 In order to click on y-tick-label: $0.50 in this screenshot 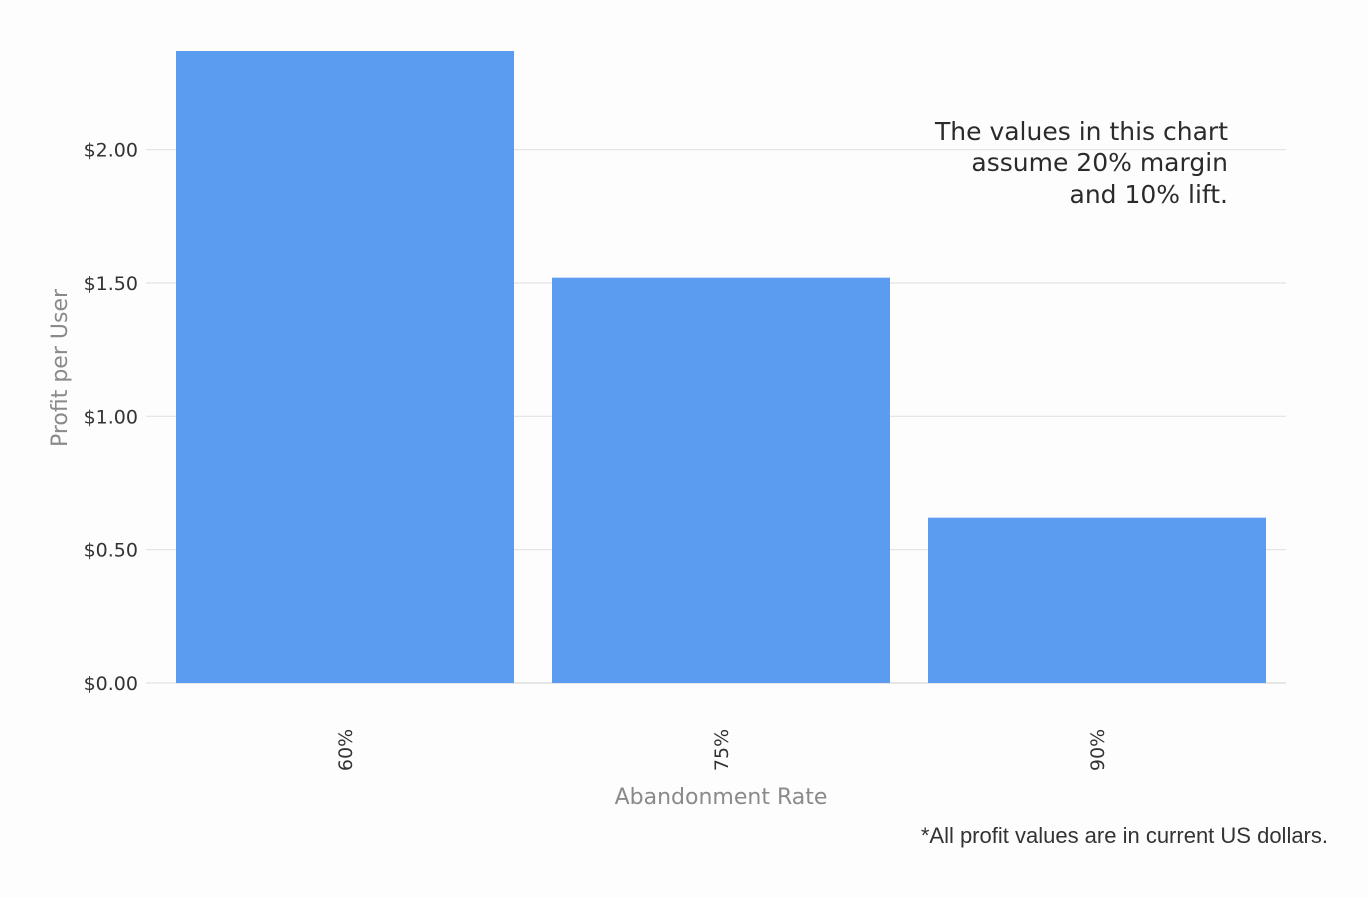, I will do `click(111, 551)`.